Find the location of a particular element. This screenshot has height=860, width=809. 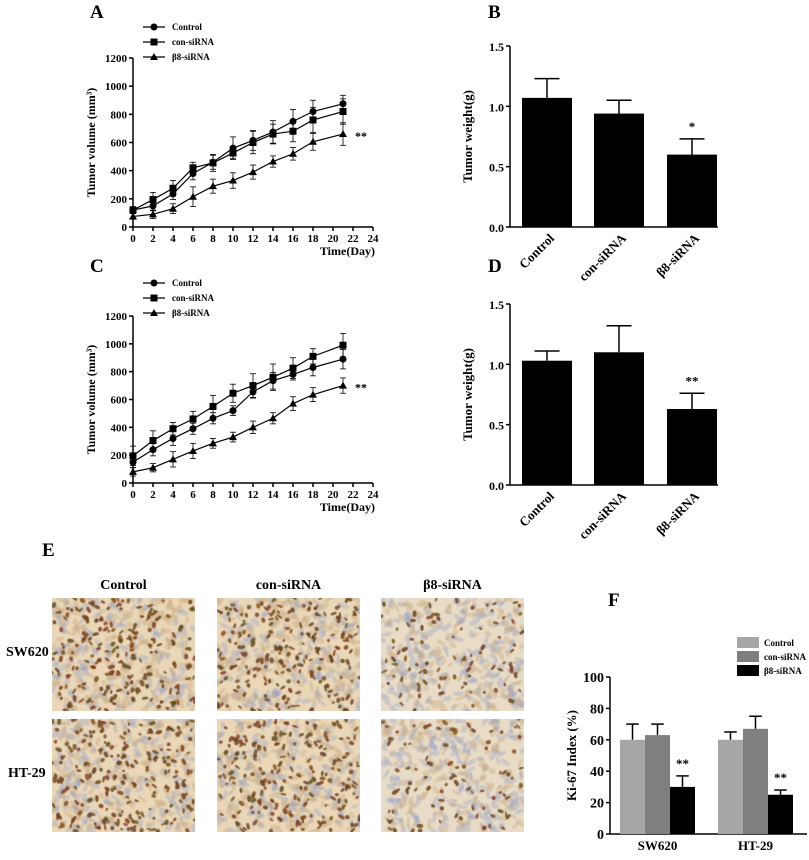

a-x-tick-label: 6 is located at coordinates (193, 239).